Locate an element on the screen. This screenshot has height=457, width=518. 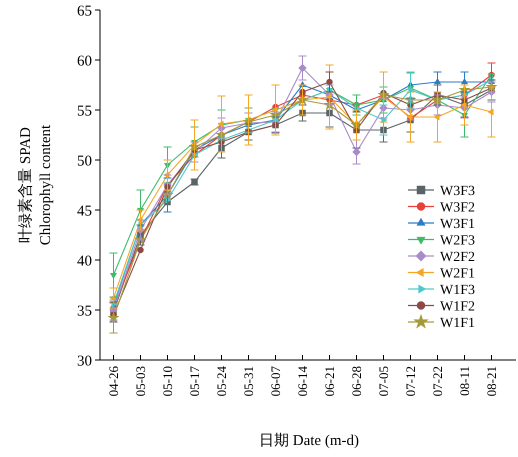
x-tick-label: 04-26 is located at coordinates (114, 381).